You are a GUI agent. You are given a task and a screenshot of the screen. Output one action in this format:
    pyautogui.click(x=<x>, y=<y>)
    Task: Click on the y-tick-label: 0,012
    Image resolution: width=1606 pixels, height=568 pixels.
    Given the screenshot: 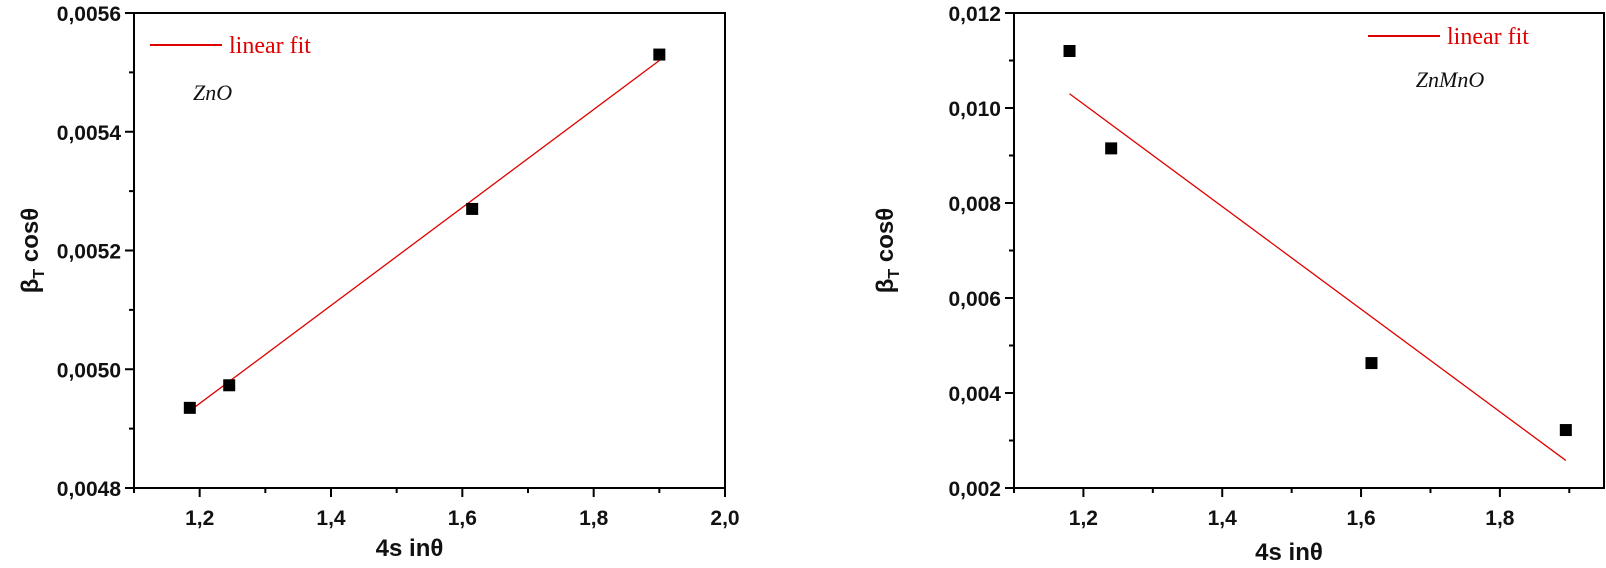 What is the action you would take?
    pyautogui.click(x=974, y=14)
    